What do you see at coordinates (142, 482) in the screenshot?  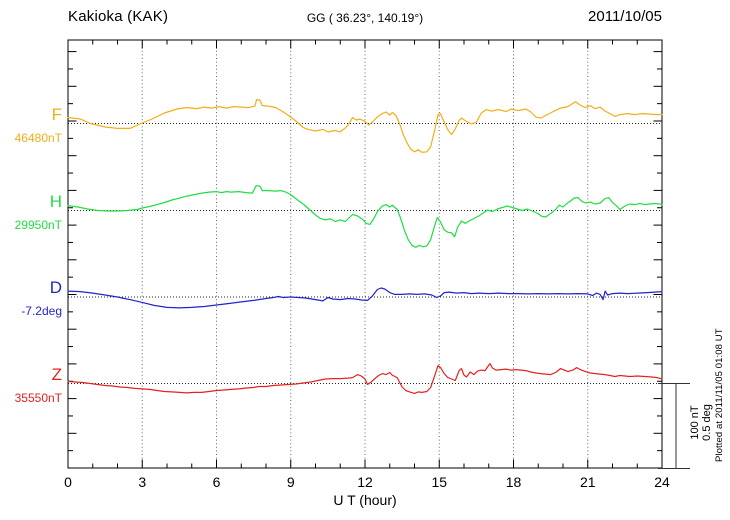 I see `x-tick-label: 3` at bounding box center [142, 482].